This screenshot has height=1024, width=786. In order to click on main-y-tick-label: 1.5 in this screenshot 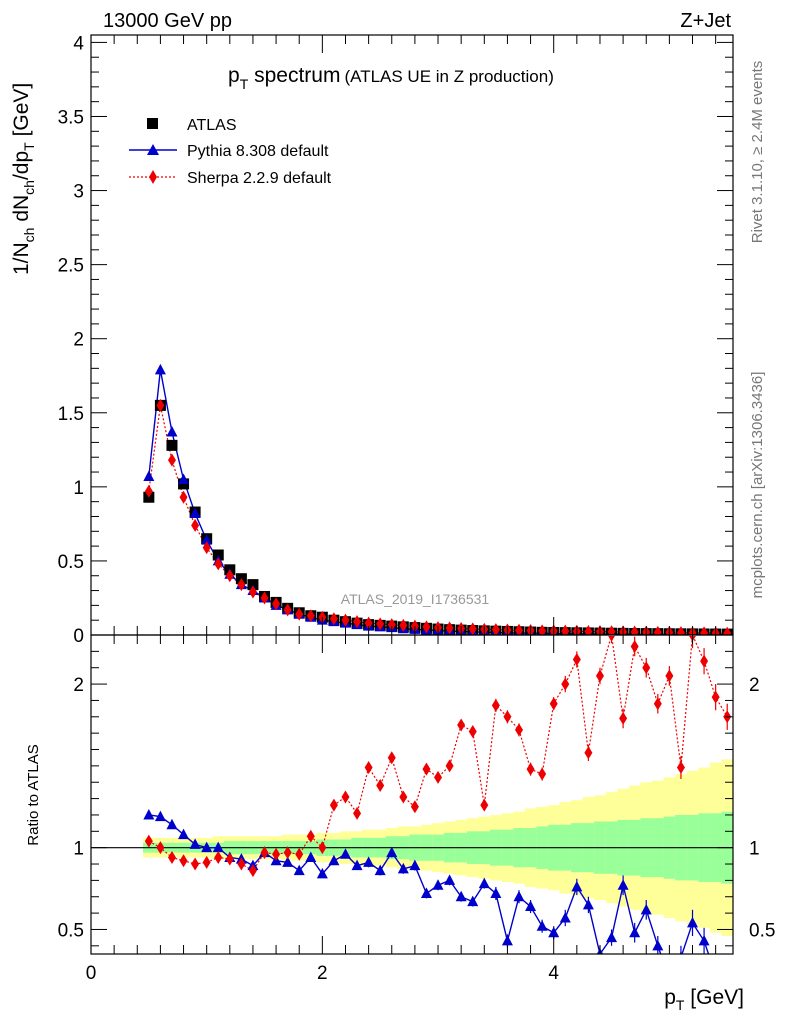, I will do `click(71, 414)`.